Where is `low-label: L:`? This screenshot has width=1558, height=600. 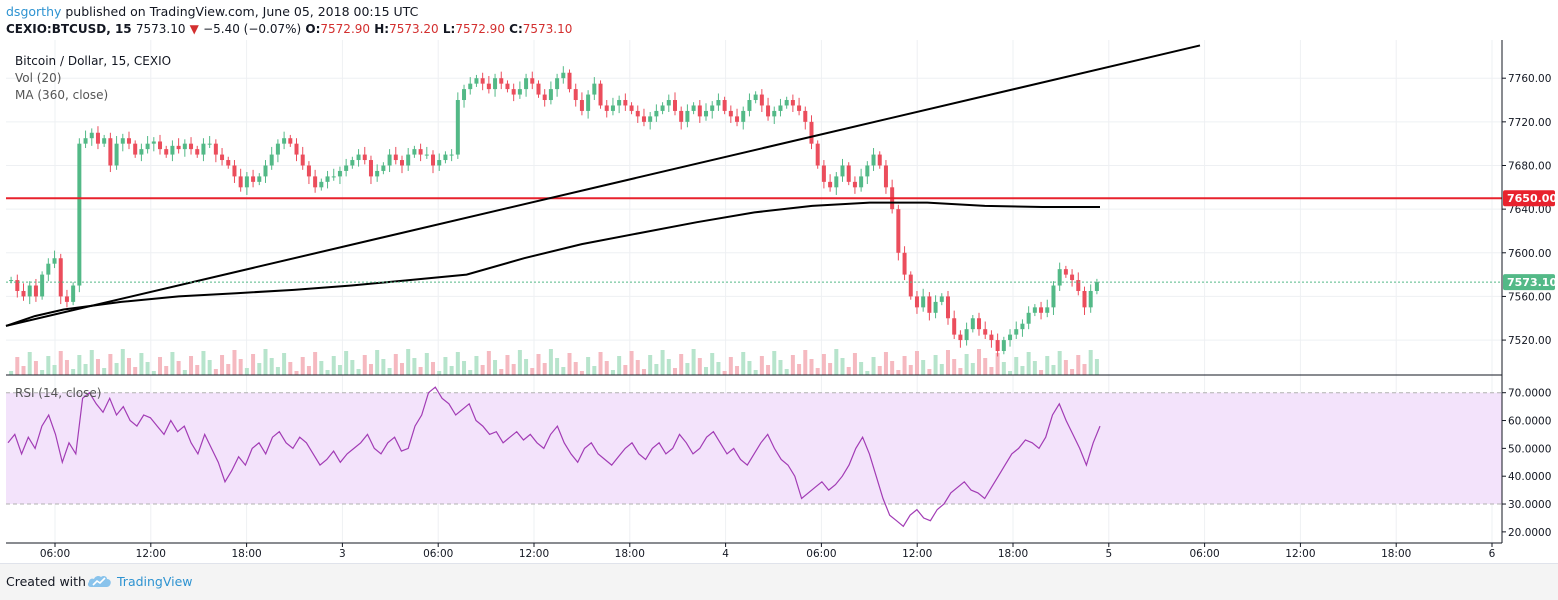
low-label: L: is located at coordinates (449, 29).